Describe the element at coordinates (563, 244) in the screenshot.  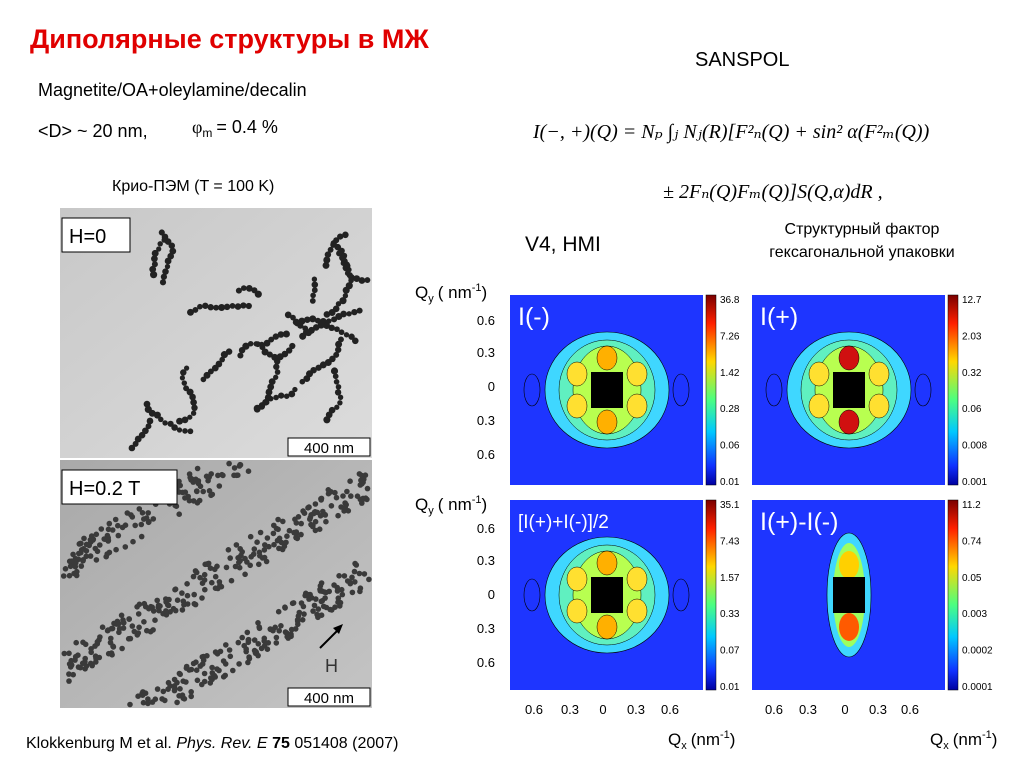
I see `instrument: V4, HMI` at that location.